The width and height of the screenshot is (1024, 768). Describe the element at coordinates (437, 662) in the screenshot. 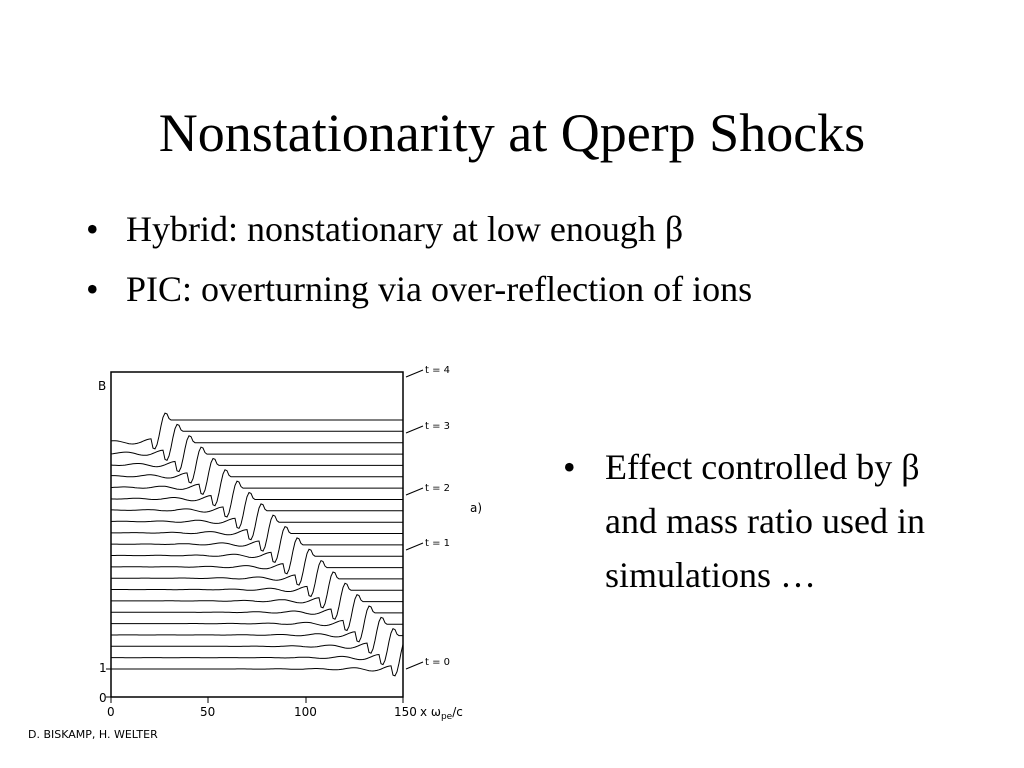

I see `svg-text: t = 0` at that location.